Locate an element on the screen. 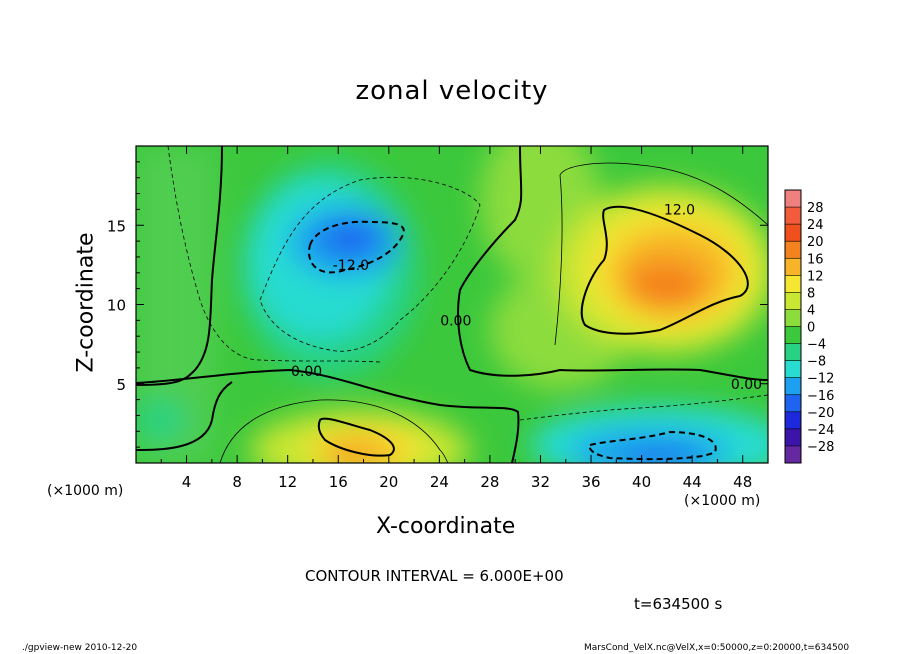  contour-interval-label: CONTOUR INTERVAL = 6.000E+00 is located at coordinates (434, 576).